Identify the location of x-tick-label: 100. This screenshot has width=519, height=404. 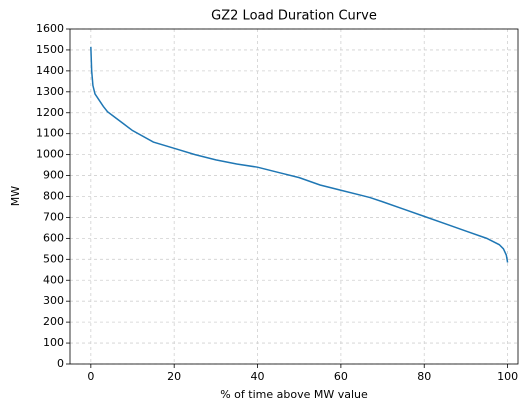
(507, 376).